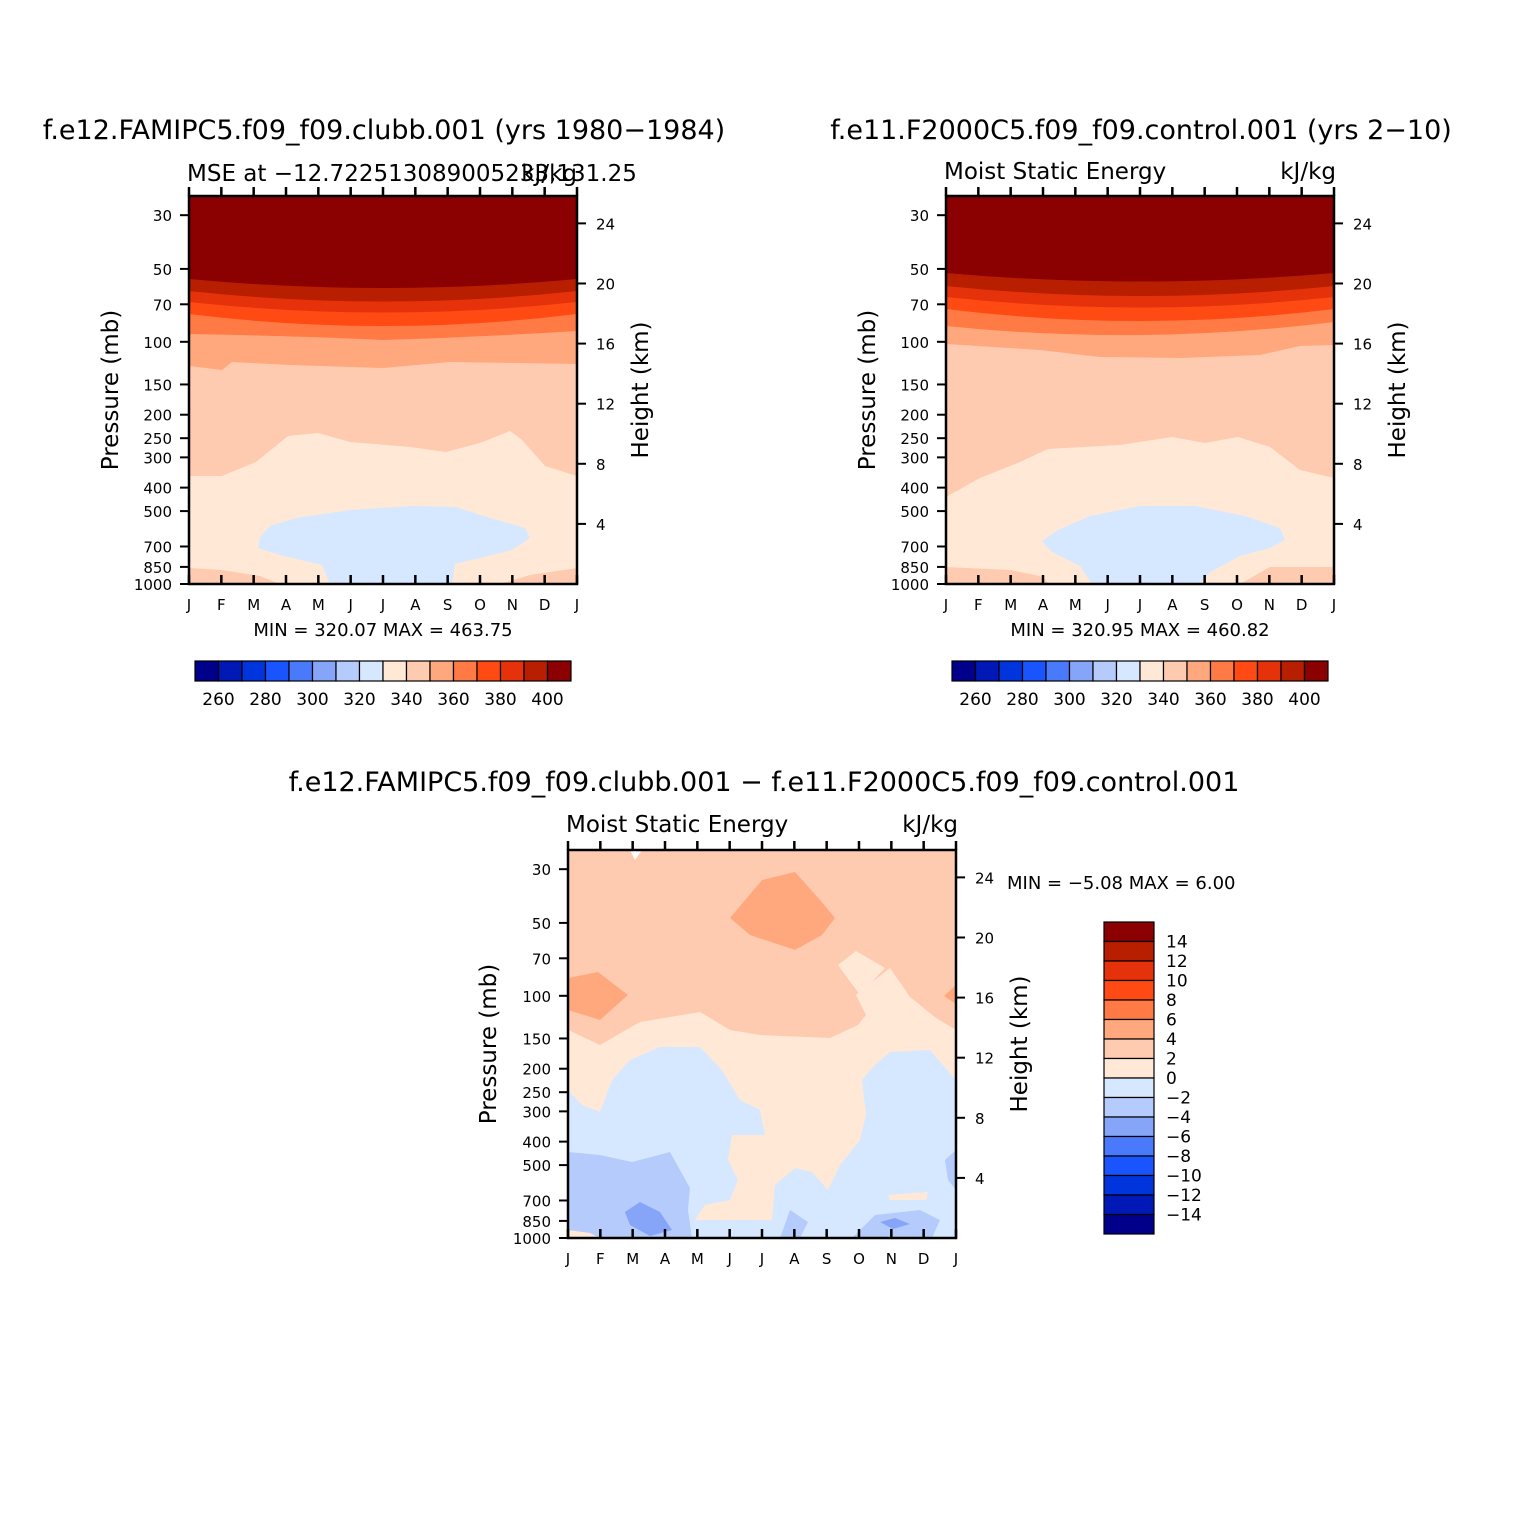 The height and width of the screenshot is (1524, 1524). Describe the element at coordinates (1184, 1196) in the screenshot. I see `colorbar-label: −12` at that location.